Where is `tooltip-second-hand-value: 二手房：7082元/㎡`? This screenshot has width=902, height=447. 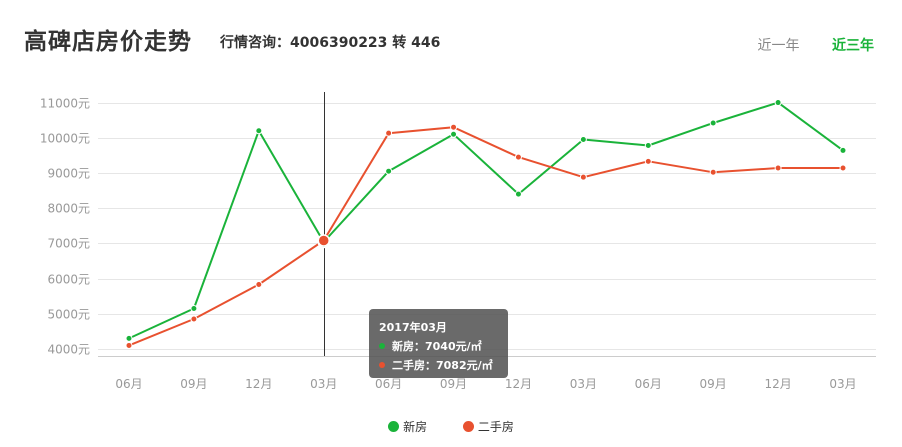 tooltip-second-hand-value: 二手房：7082元/㎡ is located at coordinates (442, 365).